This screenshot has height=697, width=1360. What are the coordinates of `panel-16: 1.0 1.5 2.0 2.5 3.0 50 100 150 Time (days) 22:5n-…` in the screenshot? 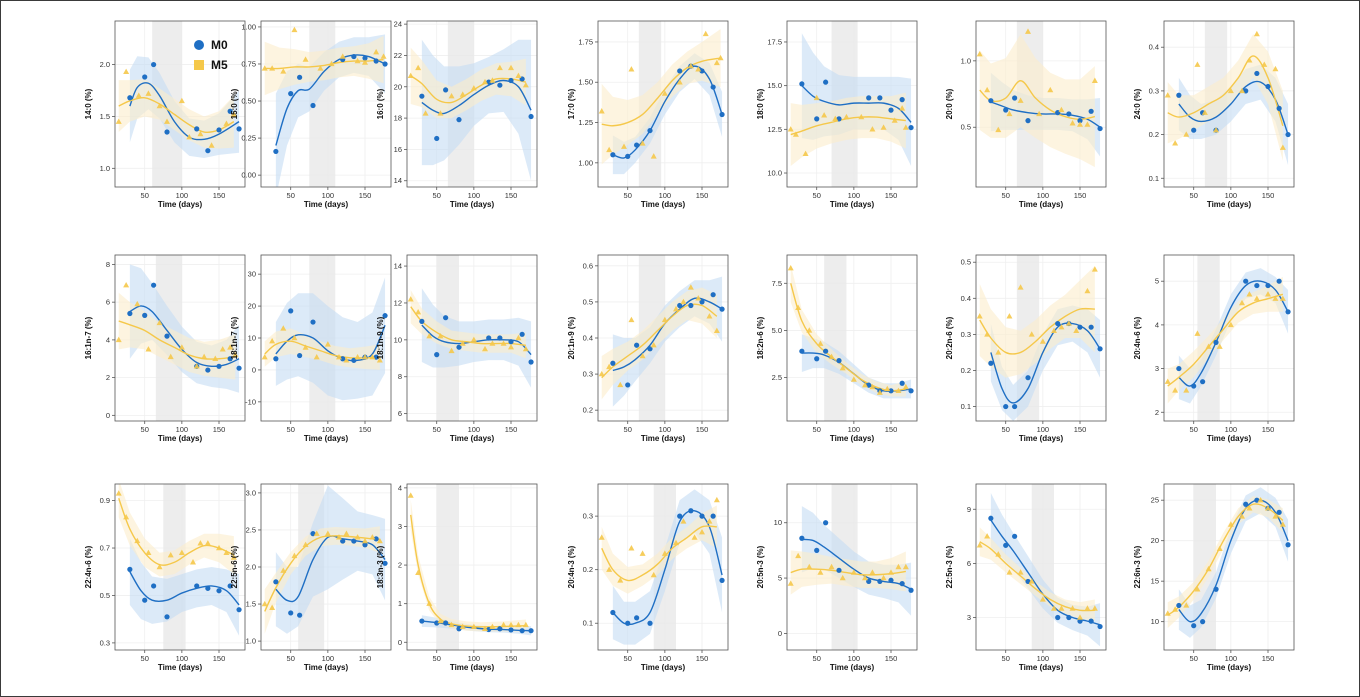 It's located at (311, 577).